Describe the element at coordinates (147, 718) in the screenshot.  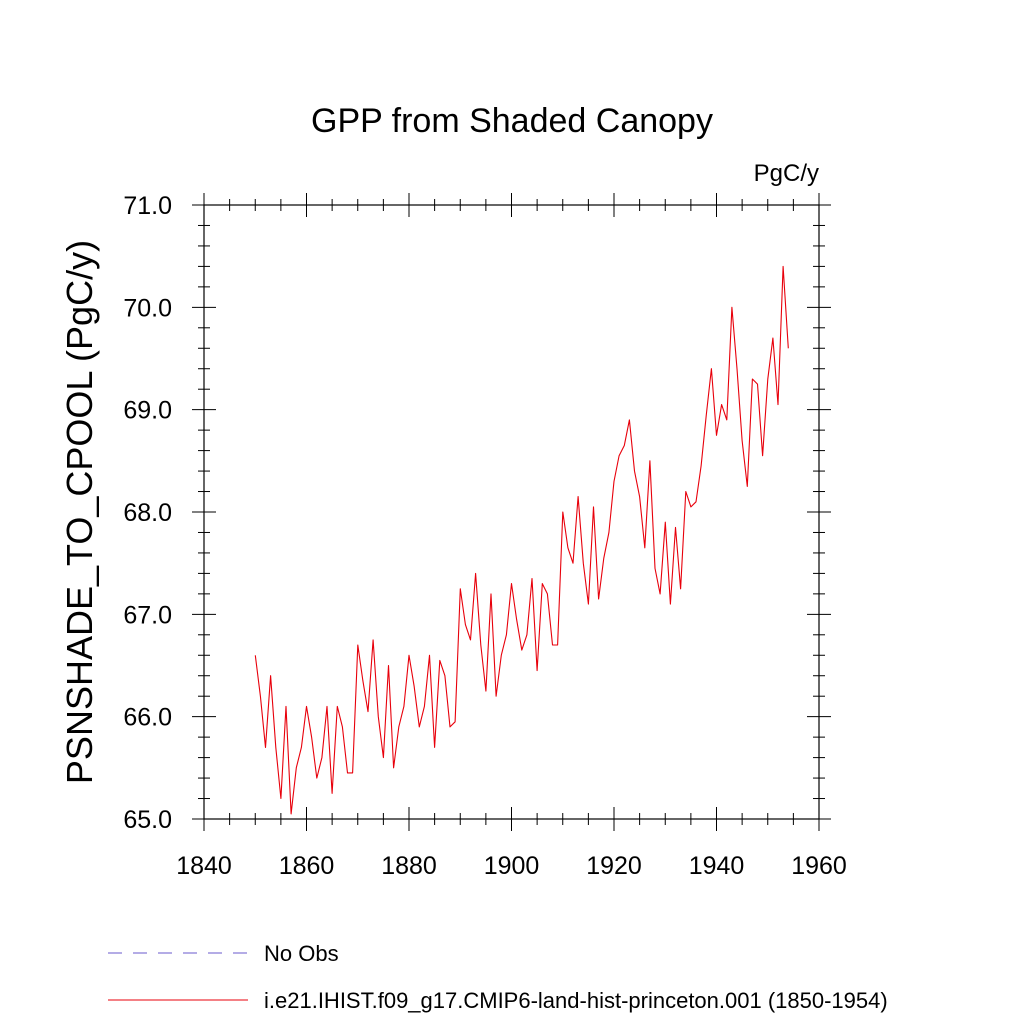
I see `y-tick-label: 66.0` at that location.